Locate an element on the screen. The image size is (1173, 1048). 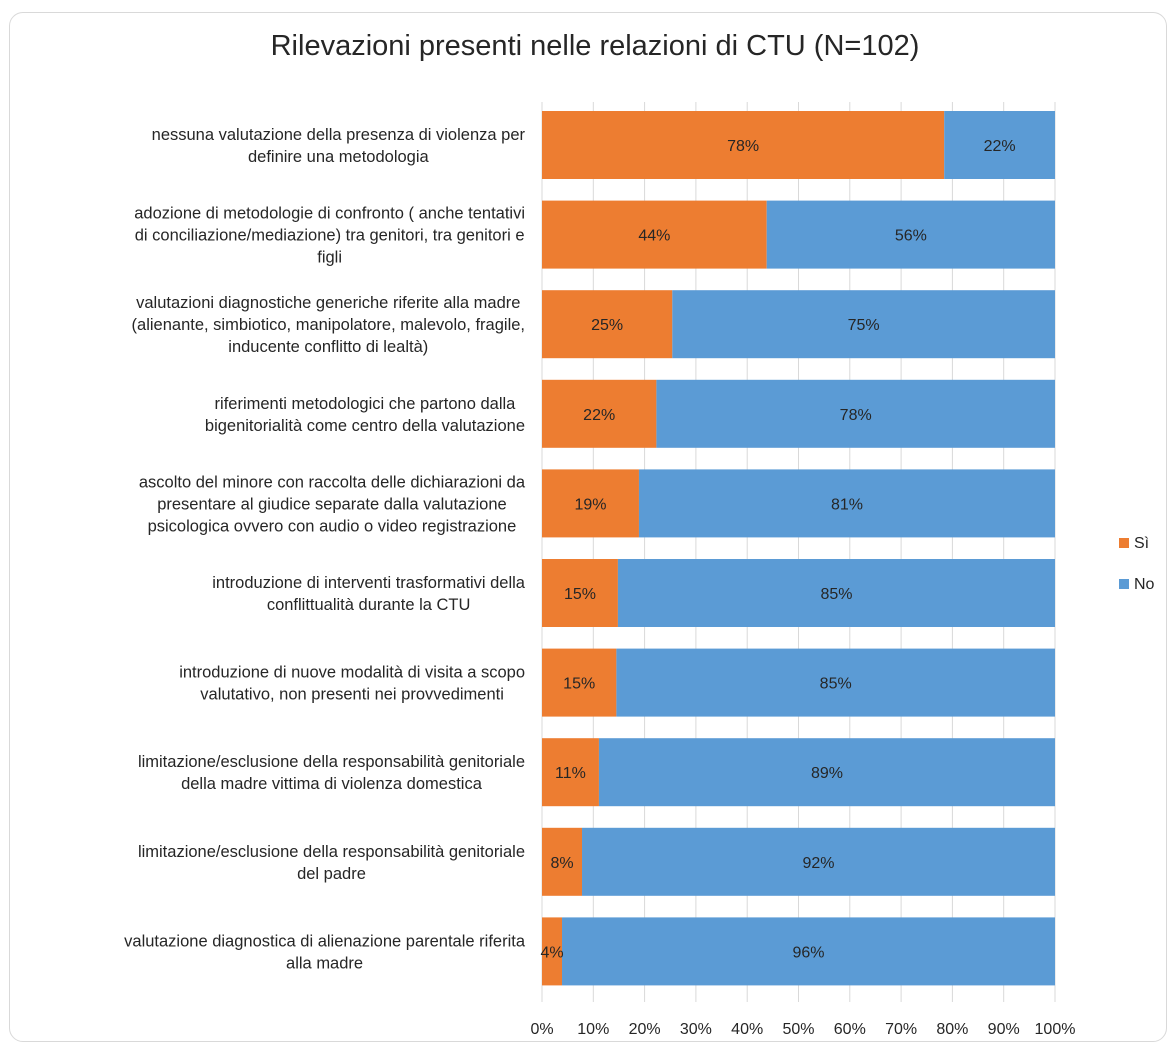
value-label-no: 81% is located at coordinates (847, 504).